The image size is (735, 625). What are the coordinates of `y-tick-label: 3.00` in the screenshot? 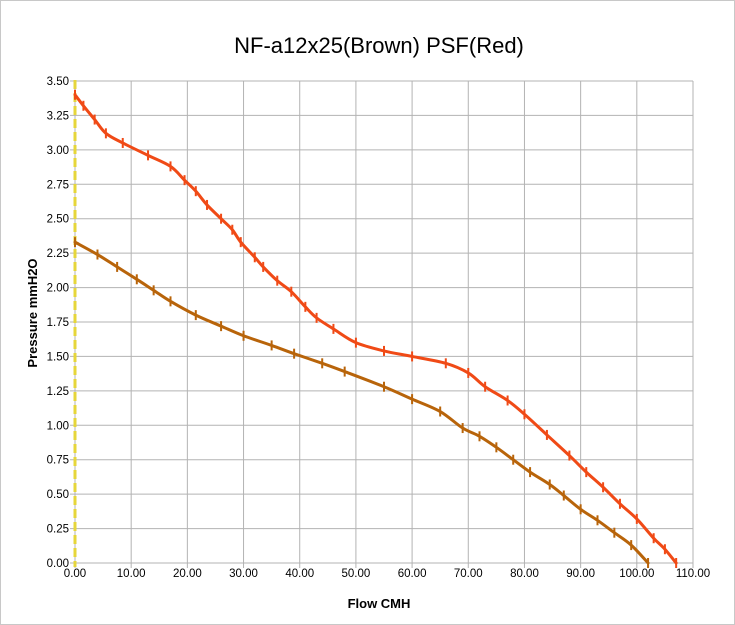 It's located at (58, 151).